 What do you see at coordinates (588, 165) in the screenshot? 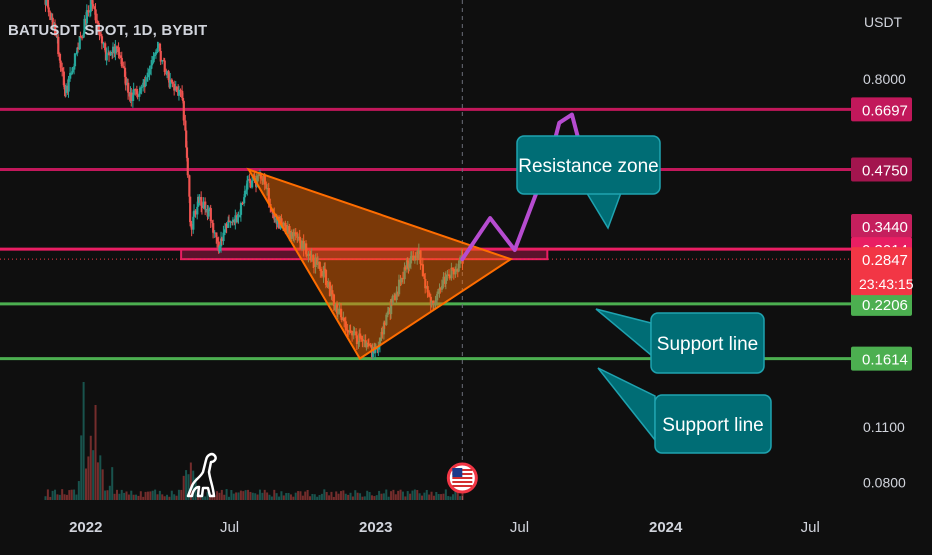
I see `callout-resistance-zone` at bounding box center [588, 165].